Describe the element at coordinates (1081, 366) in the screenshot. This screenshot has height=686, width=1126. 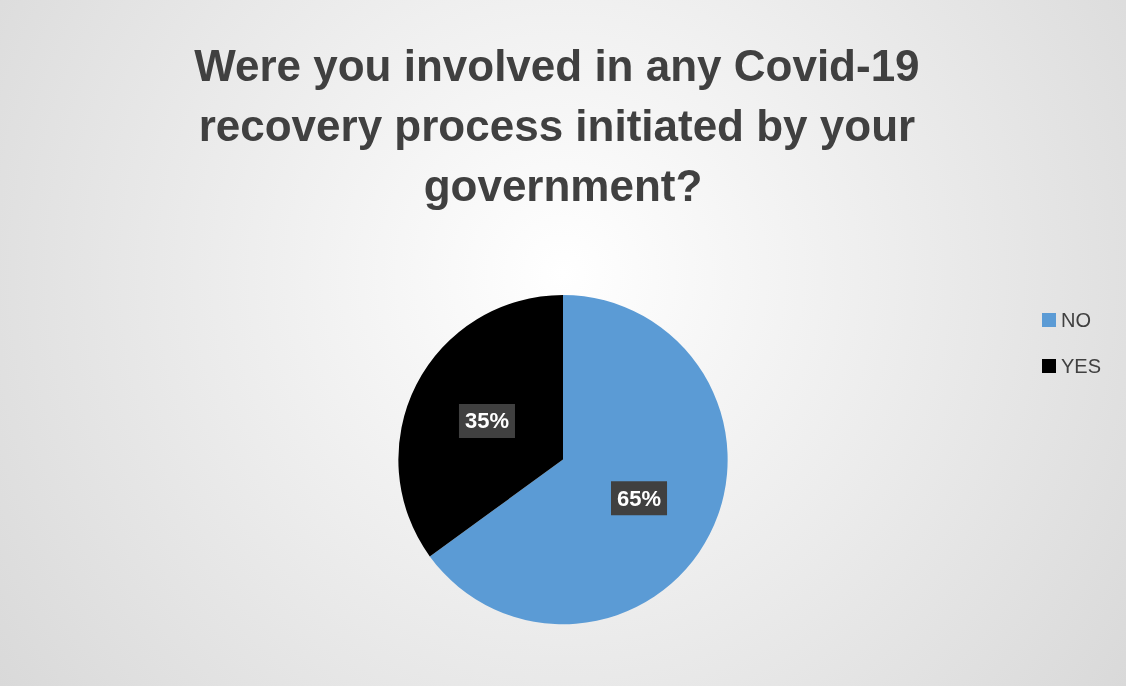
I see `legend-label: YES` at that location.